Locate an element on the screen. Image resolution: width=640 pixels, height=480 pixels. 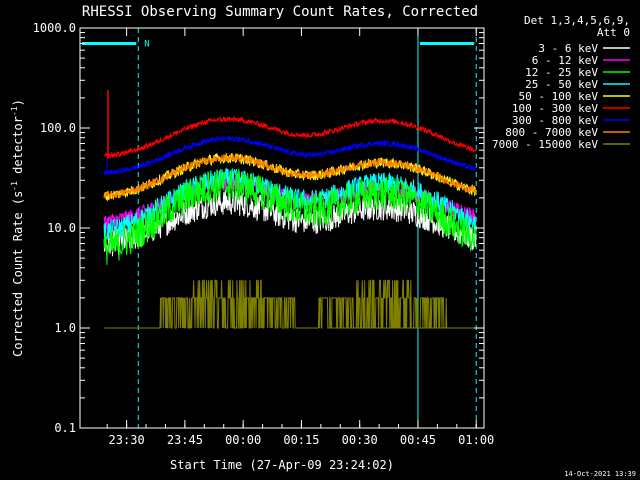
legend-label-4: 50 - 100 keV is located at coordinates (559, 96).